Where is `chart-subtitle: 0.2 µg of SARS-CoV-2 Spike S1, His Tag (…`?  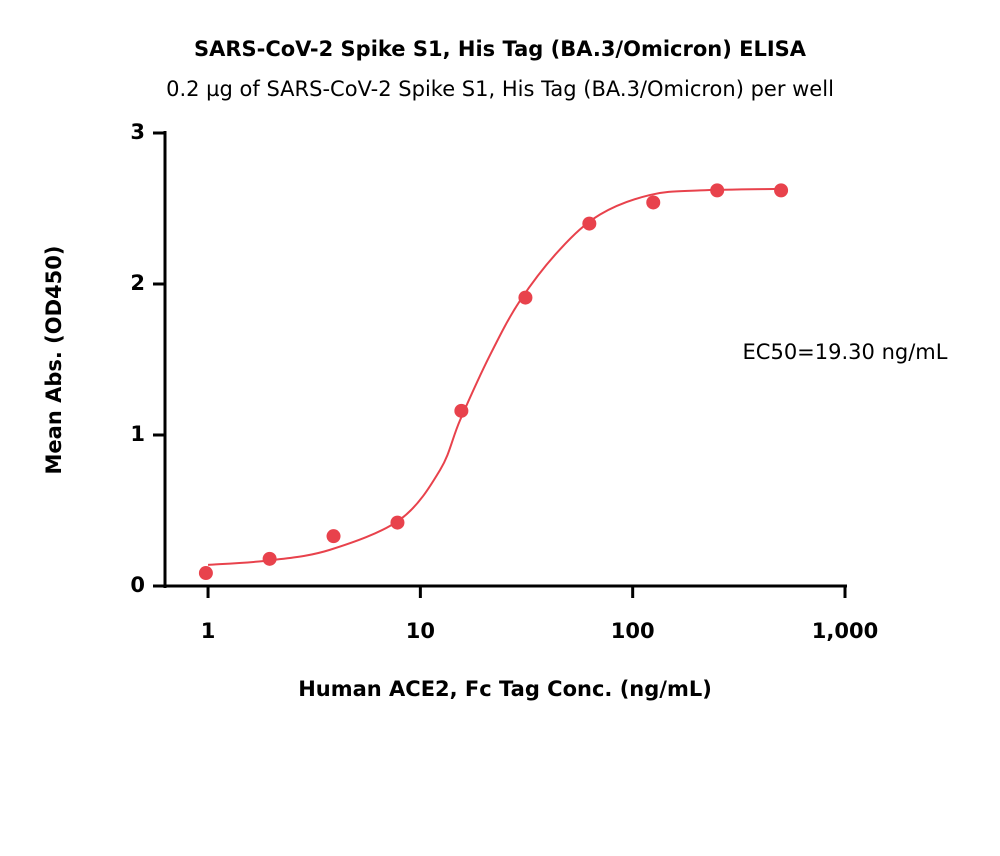 chart-subtitle: 0.2 µg of SARS-CoV-2 Spike S1, His Tag (… is located at coordinates (500, 89).